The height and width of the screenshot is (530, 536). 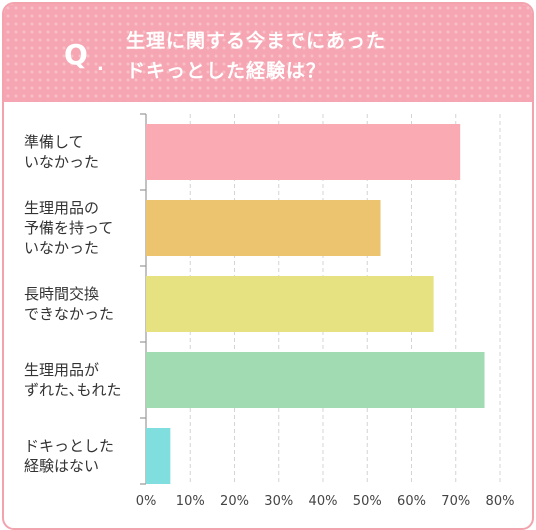 What do you see at coordinates (73, 390) in the screenshot?
I see `category-label-line: ずれた､もれた` at bounding box center [73, 390].